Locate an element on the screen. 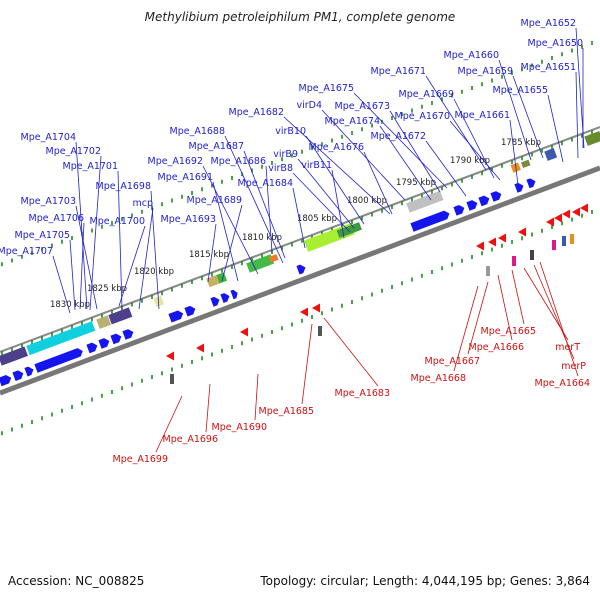 This screenshot has width=600, height=600. forward-gene-label: Mpe_A1682 is located at coordinates (257, 112).